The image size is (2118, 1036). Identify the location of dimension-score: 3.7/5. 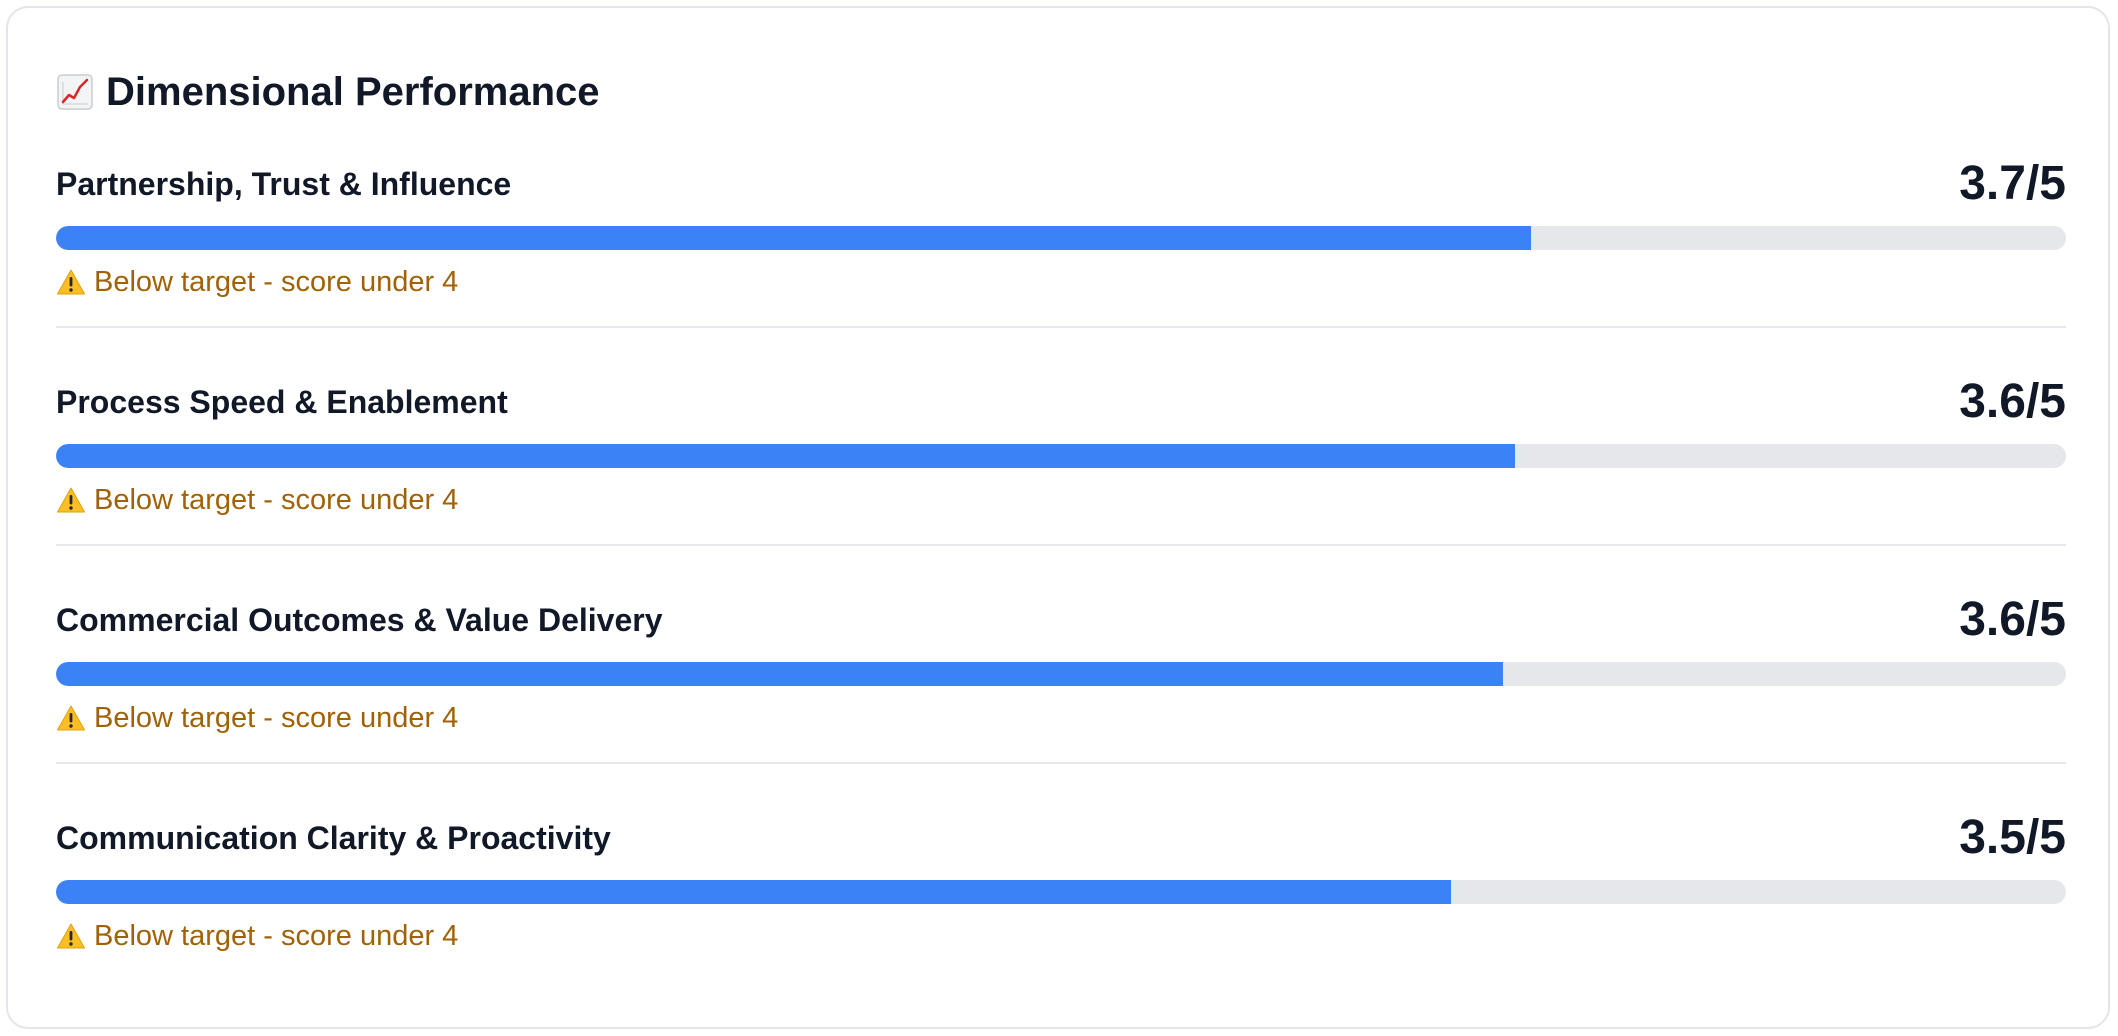
(2012, 183).